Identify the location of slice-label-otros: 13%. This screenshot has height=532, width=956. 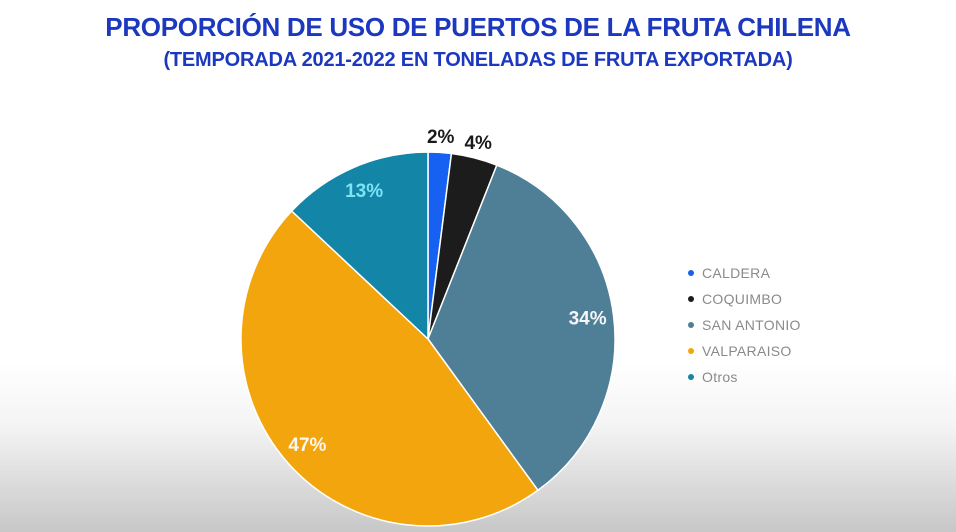
(364, 191).